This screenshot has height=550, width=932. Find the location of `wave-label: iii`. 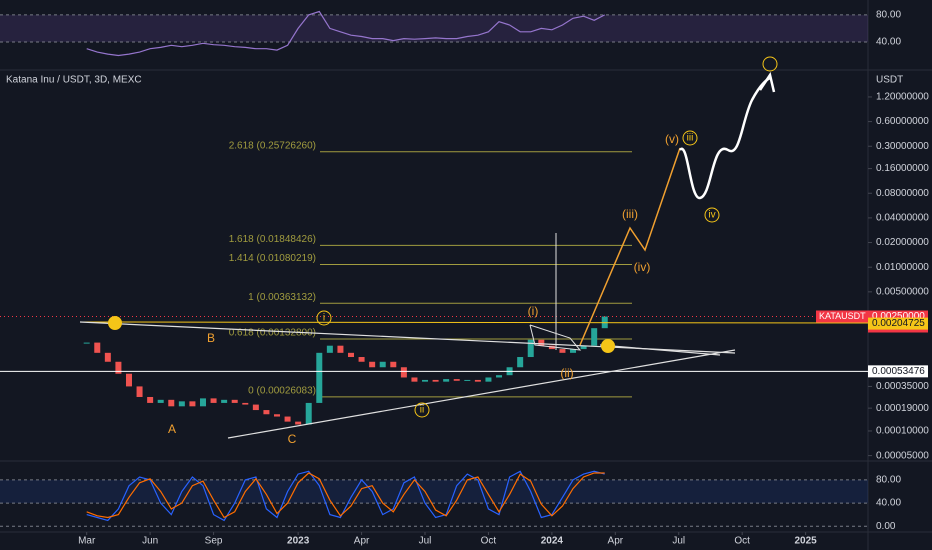

wave-label: iii is located at coordinates (690, 138).